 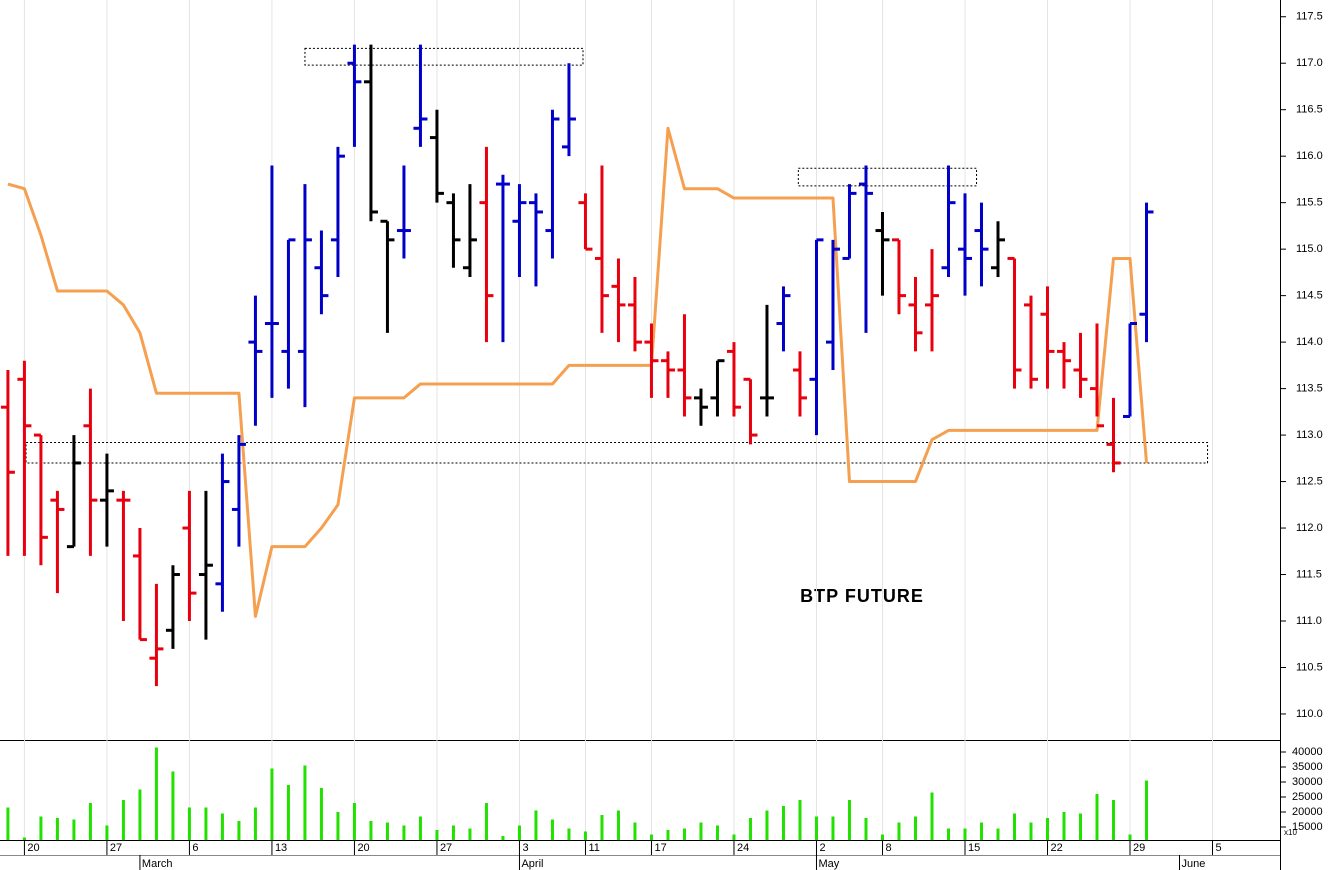 What do you see at coordinates (1309, 621) in the screenshot?
I see `y-tick-label: 111.0` at bounding box center [1309, 621].